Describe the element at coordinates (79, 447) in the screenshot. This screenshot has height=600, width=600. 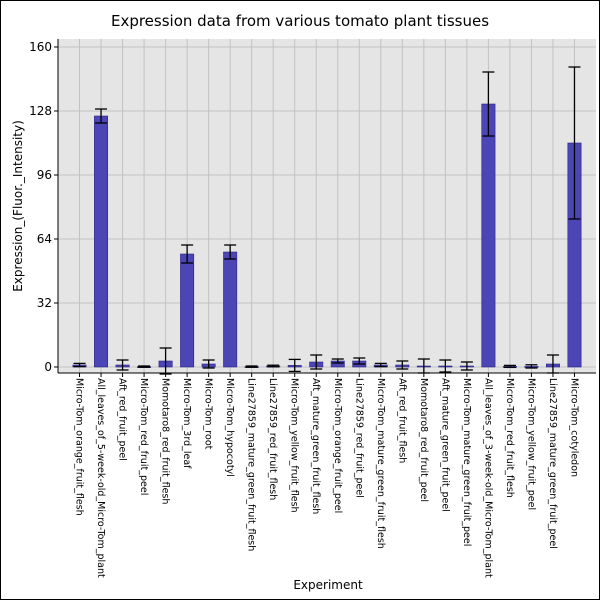
I see `x-tick-label: Micro-Tom_orange_fruit_flesh` at that location.